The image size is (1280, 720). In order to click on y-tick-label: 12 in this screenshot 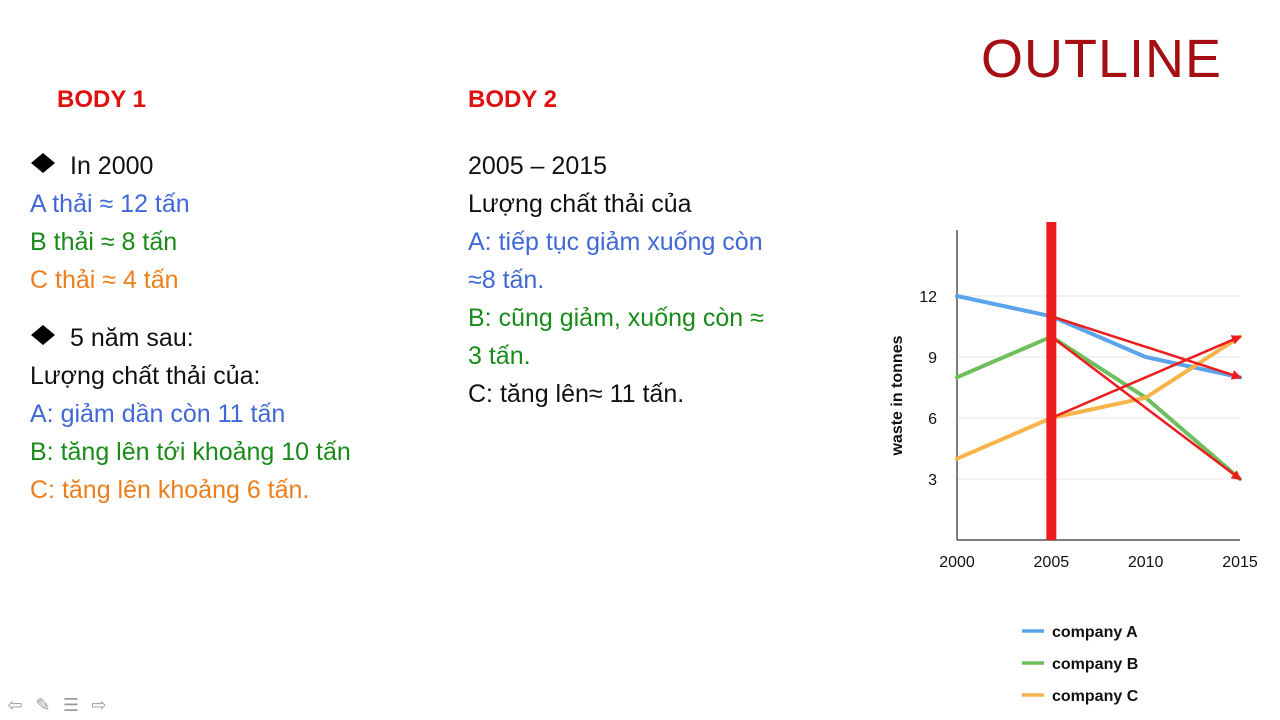, I will do `click(928, 297)`.